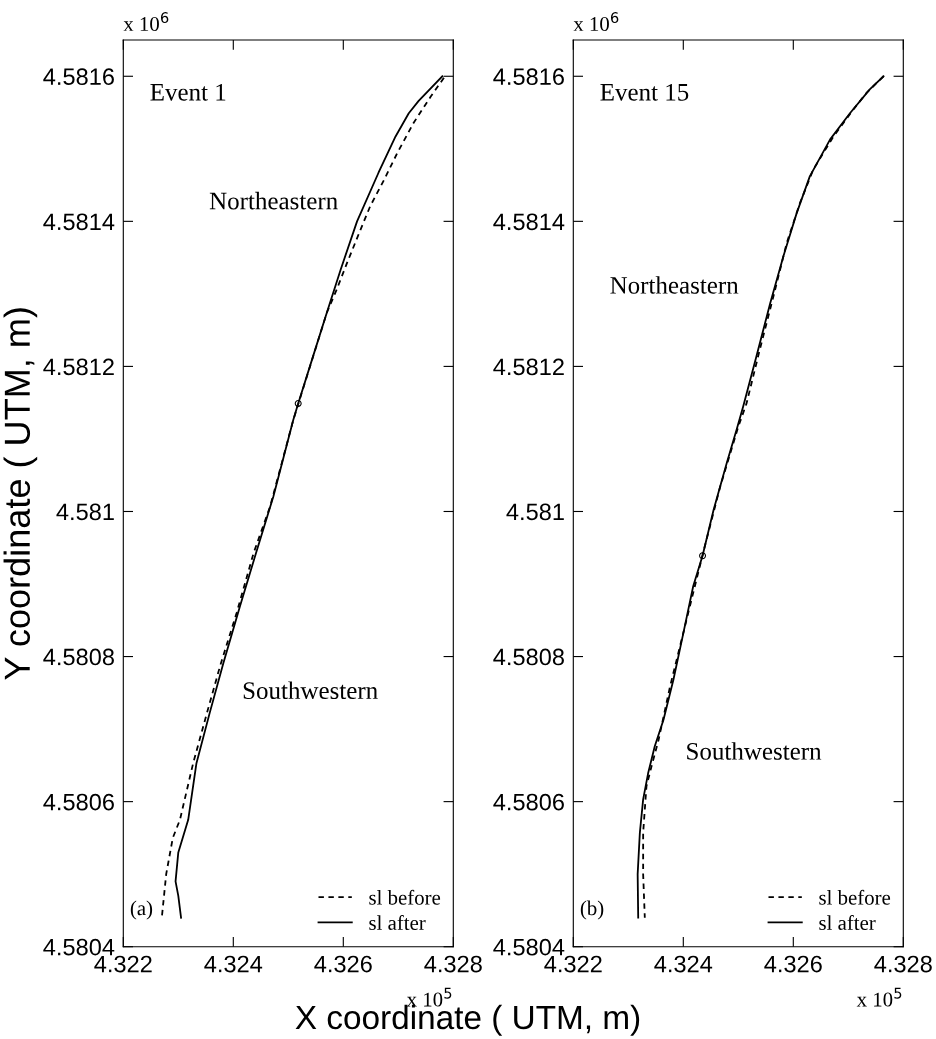  I want to click on annotation: (a), so click(141, 910).